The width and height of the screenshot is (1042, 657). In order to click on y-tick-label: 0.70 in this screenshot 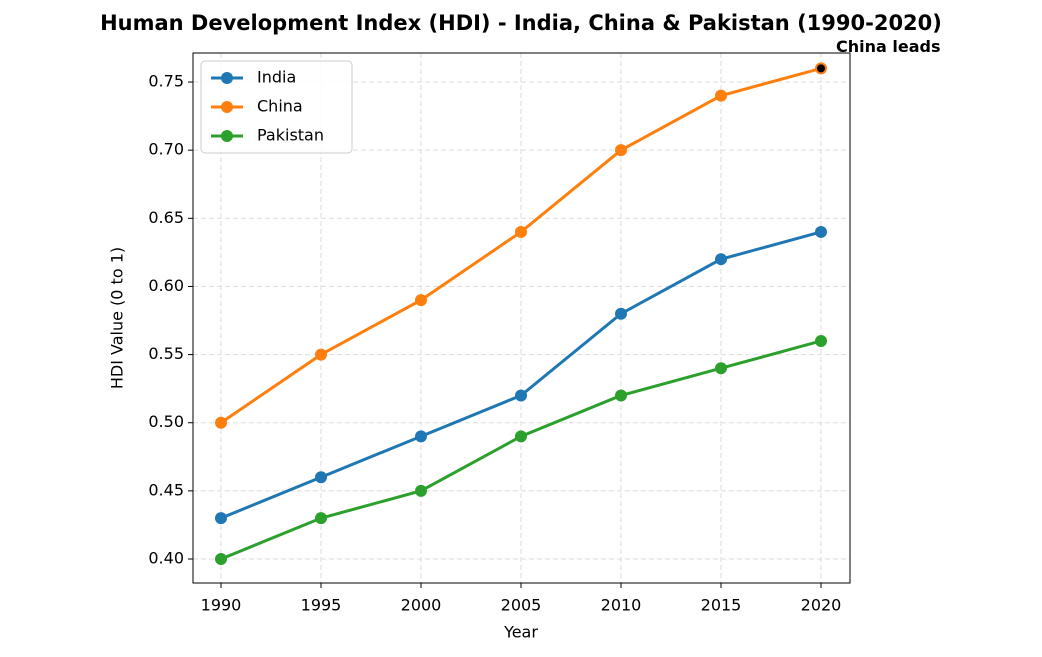, I will do `click(166, 149)`.